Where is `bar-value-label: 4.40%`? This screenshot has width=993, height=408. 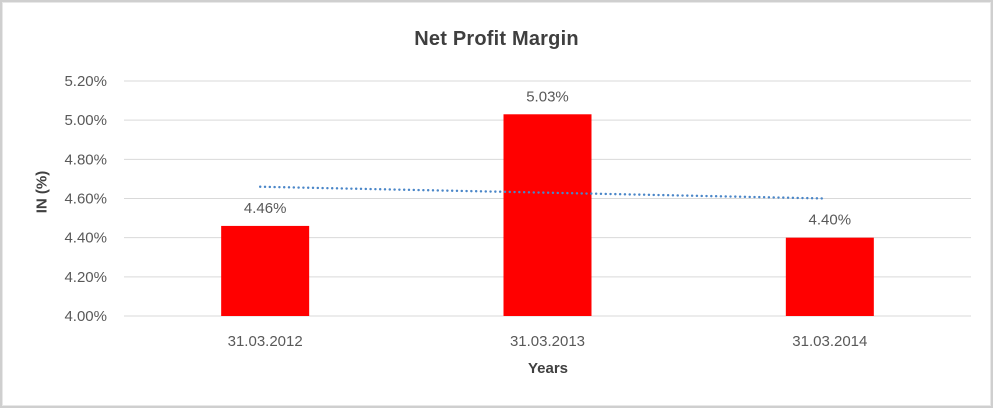 bar-value-label: 4.40% is located at coordinates (830, 220).